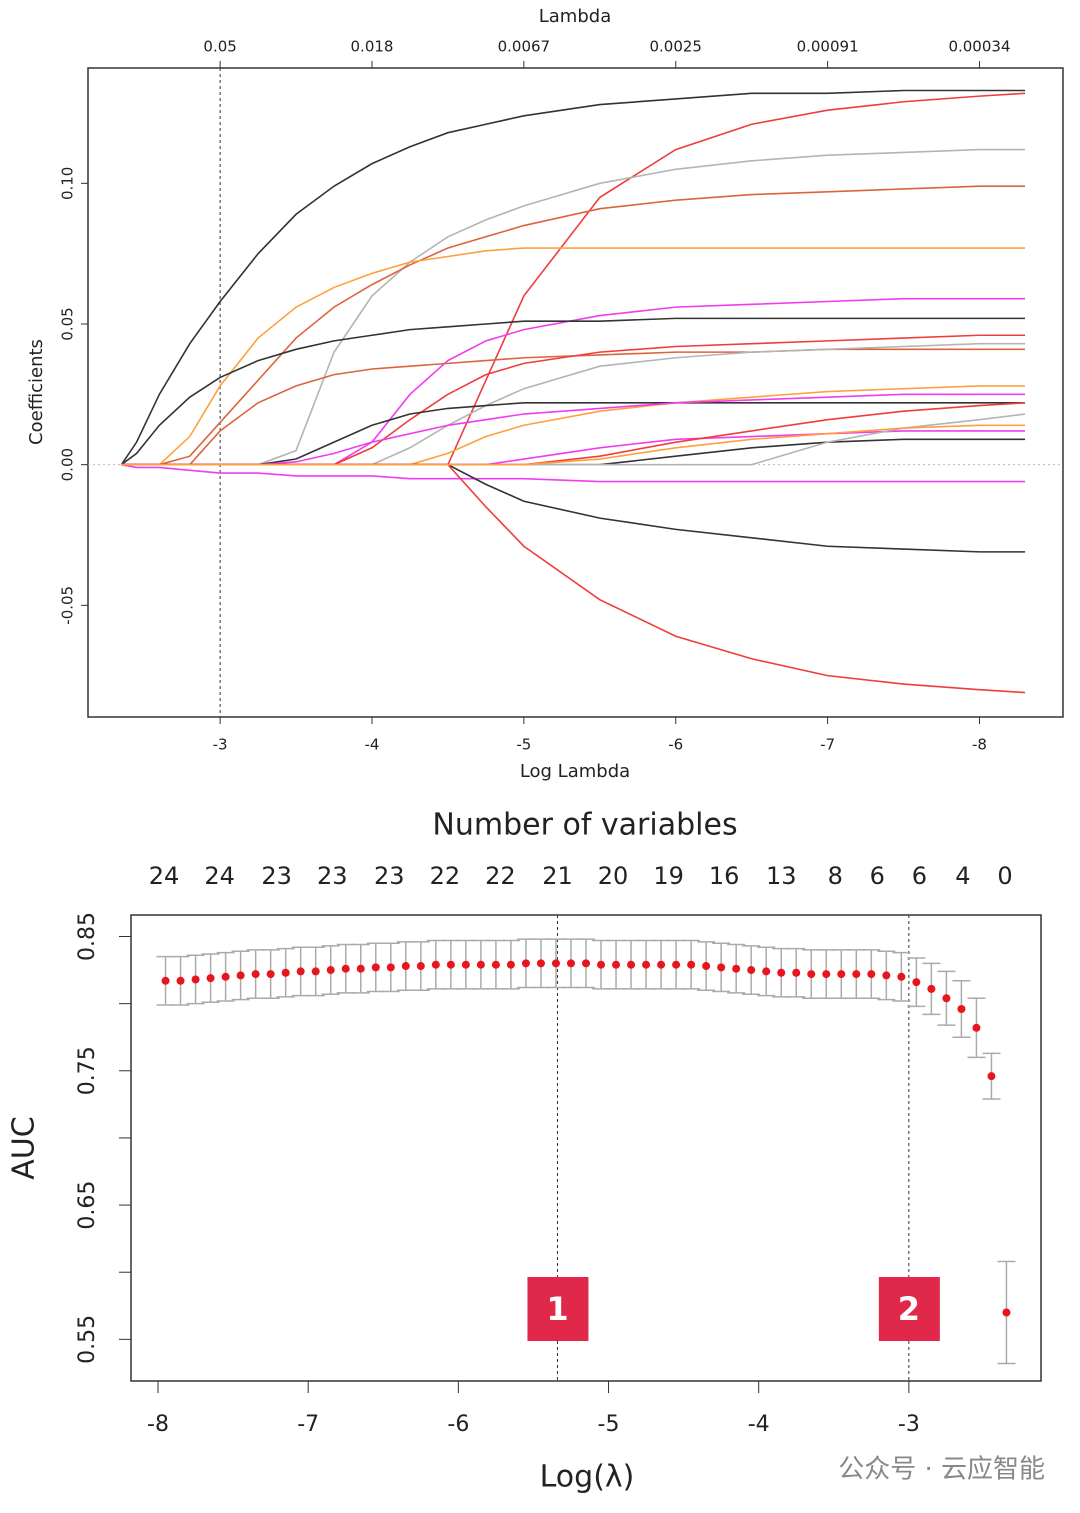 This screenshot has height=1513, width=1080. I want to click on y-tick-label: 0.10, so click(68, 183).